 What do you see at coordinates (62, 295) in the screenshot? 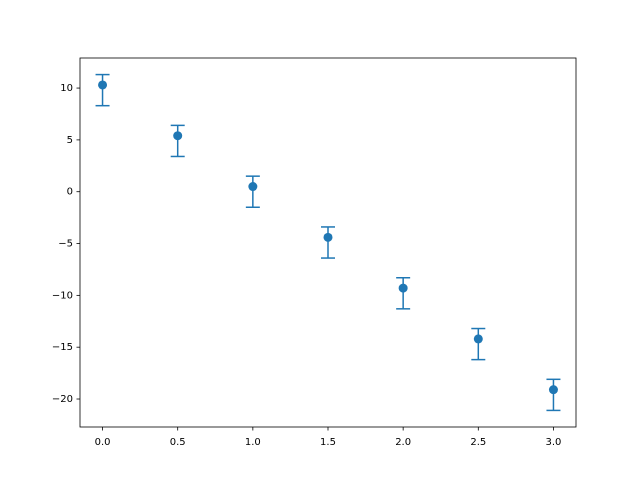
I see `y-tick-label: −10` at bounding box center [62, 295].